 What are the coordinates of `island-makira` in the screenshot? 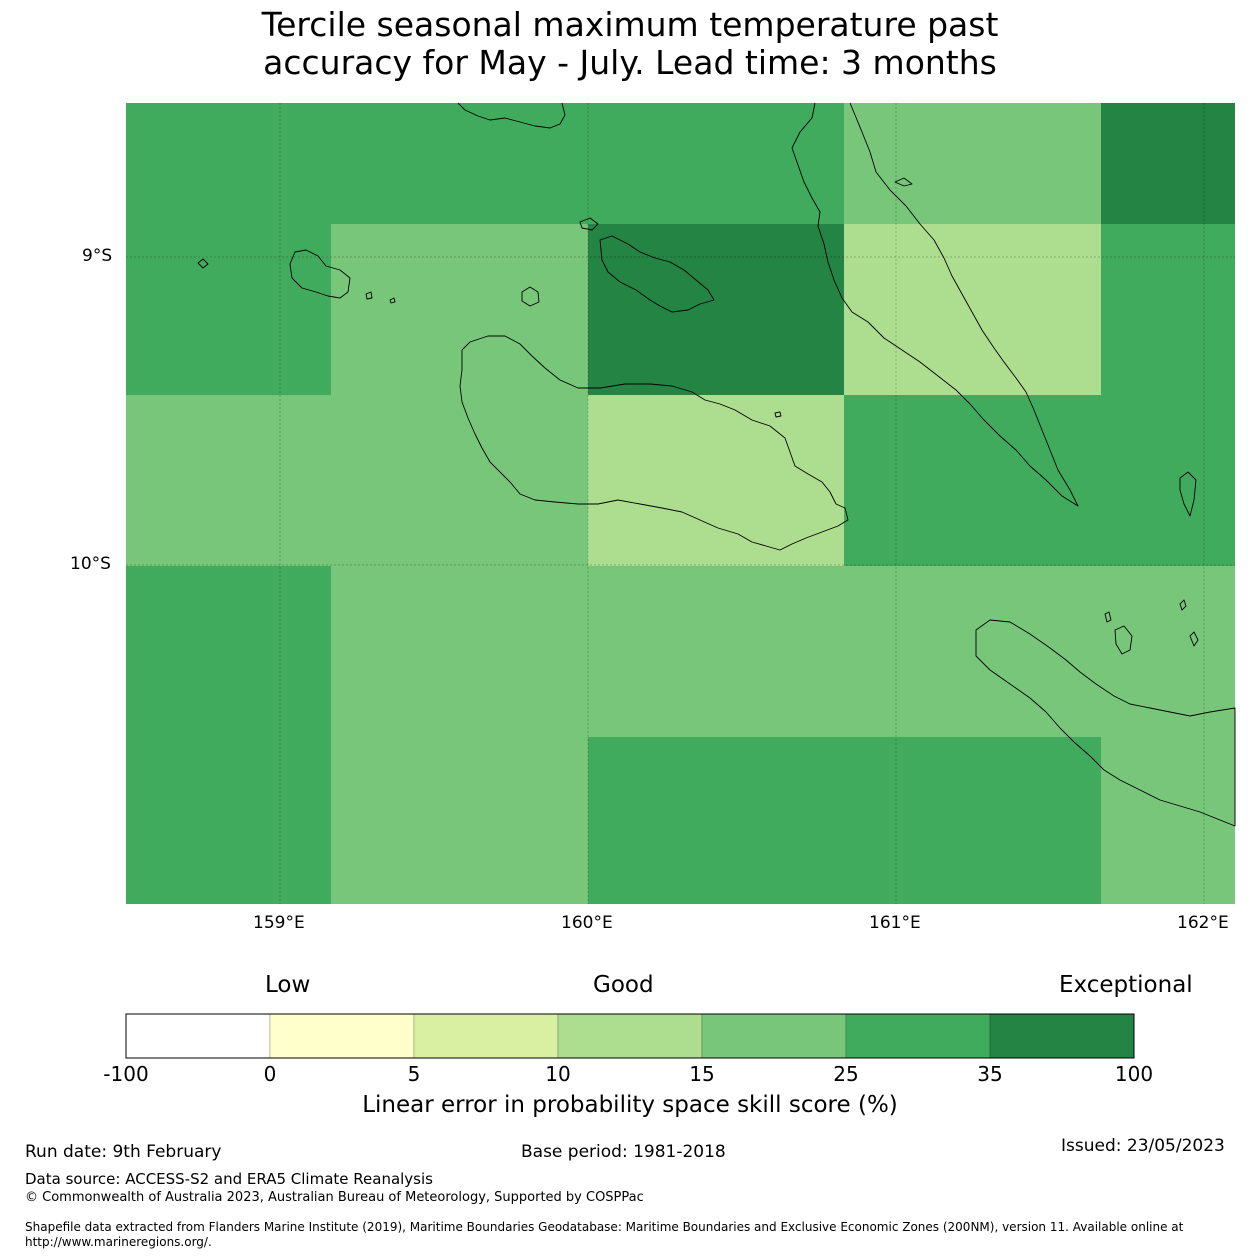 It's located at (1105, 723).